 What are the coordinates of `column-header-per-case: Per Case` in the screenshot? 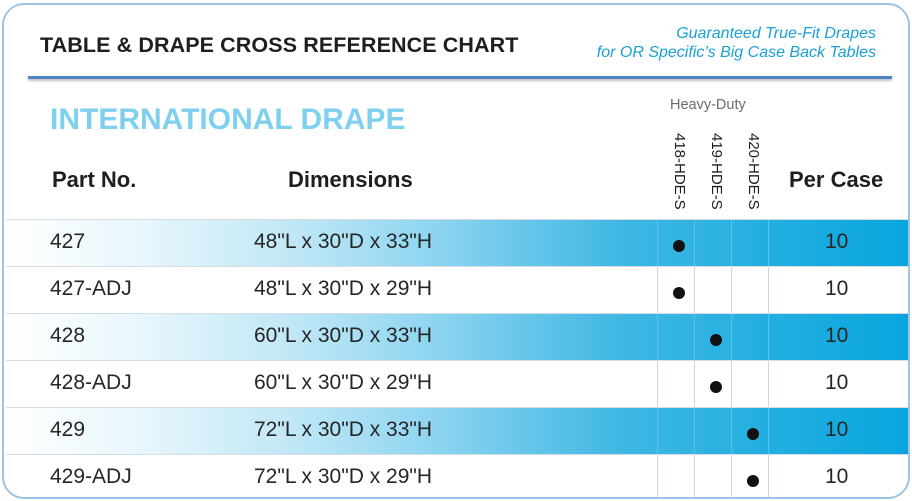 It's located at (836, 179).